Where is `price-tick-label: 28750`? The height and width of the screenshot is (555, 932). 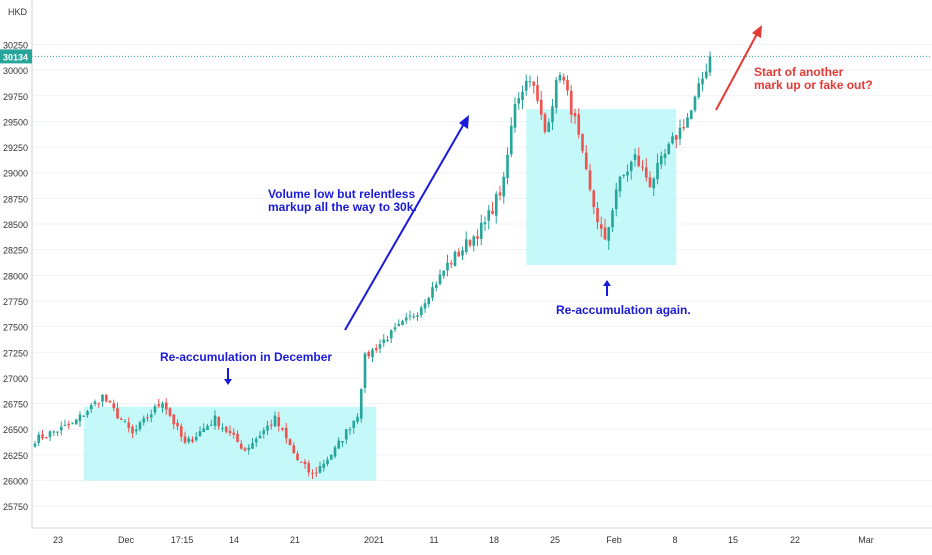 price-tick-label: 28750 is located at coordinates (15, 199).